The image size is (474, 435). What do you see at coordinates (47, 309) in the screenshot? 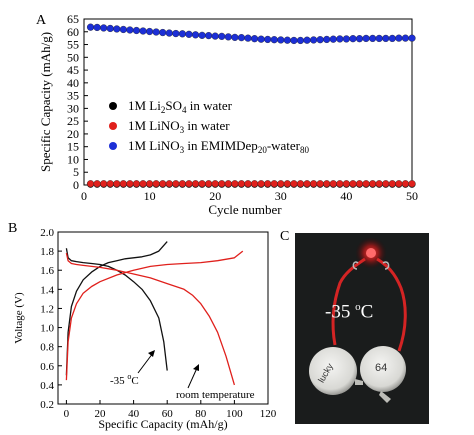
I see `y-tick-label-b-5: 1.2` at bounding box center [47, 309].